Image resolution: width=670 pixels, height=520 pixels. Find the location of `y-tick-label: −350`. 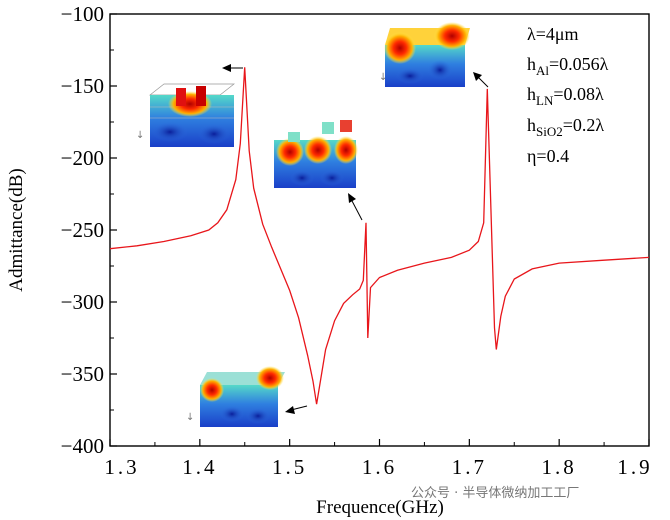

y-tick-label: −350 is located at coordinates (82, 374).